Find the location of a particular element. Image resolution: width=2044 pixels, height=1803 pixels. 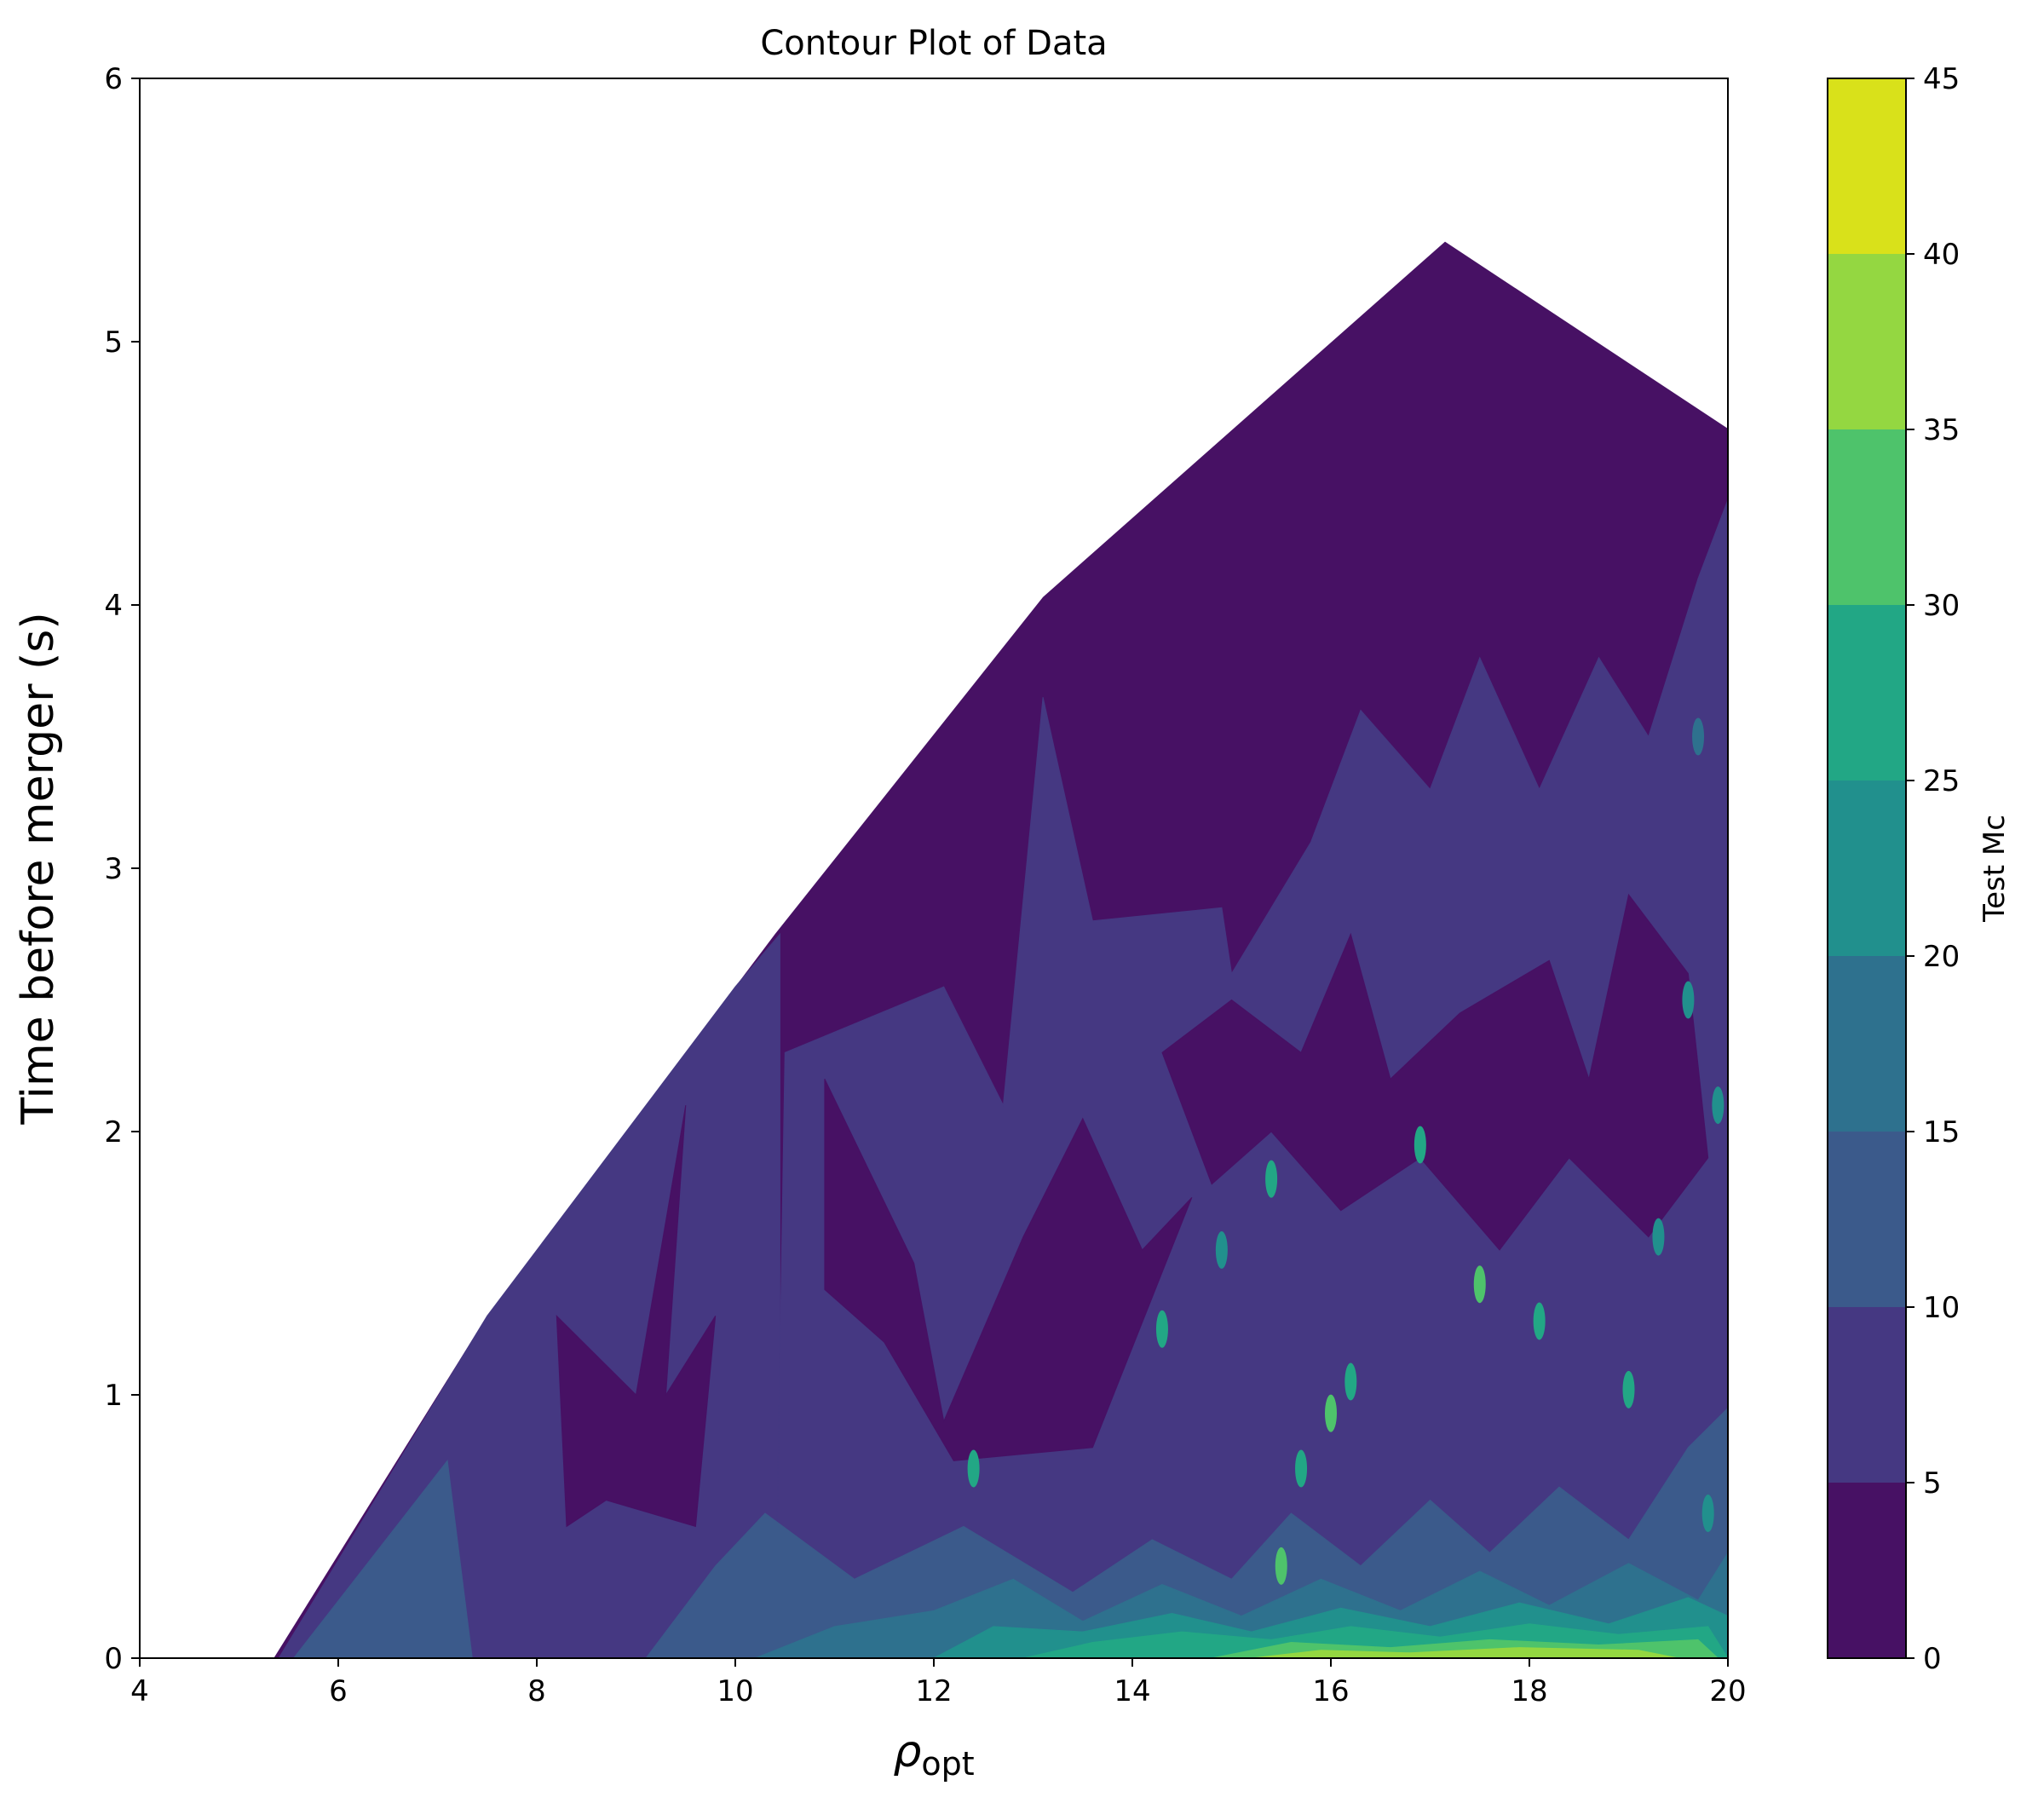

x-tick-label: 16 is located at coordinates (1330, 1691).